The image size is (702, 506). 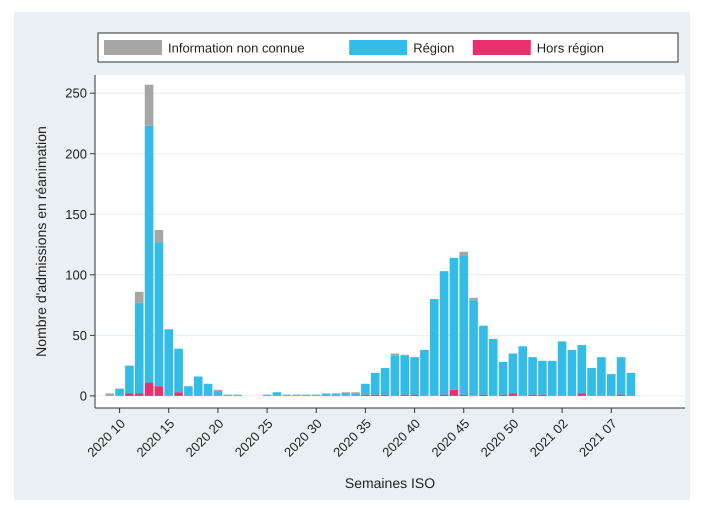 What do you see at coordinates (76, 93) in the screenshot?
I see `y-tick-label: 250` at bounding box center [76, 93].